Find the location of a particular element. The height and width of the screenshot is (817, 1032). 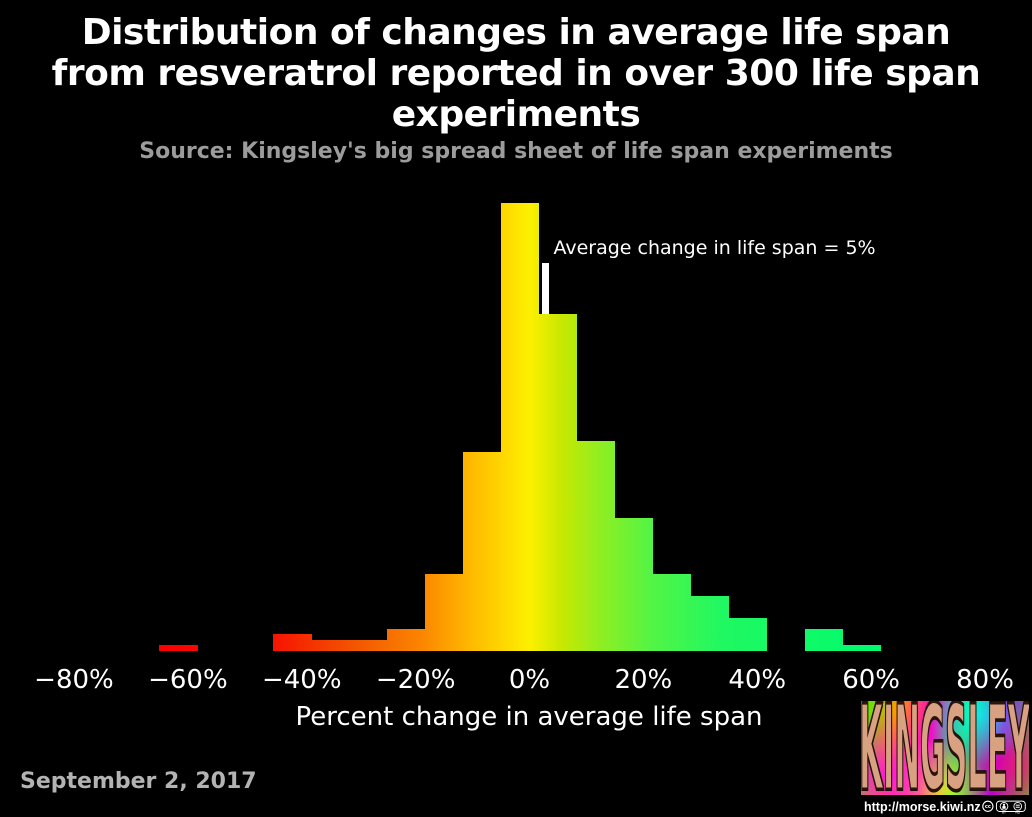

chart-title-line-3: experiments is located at coordinates (516, 114).